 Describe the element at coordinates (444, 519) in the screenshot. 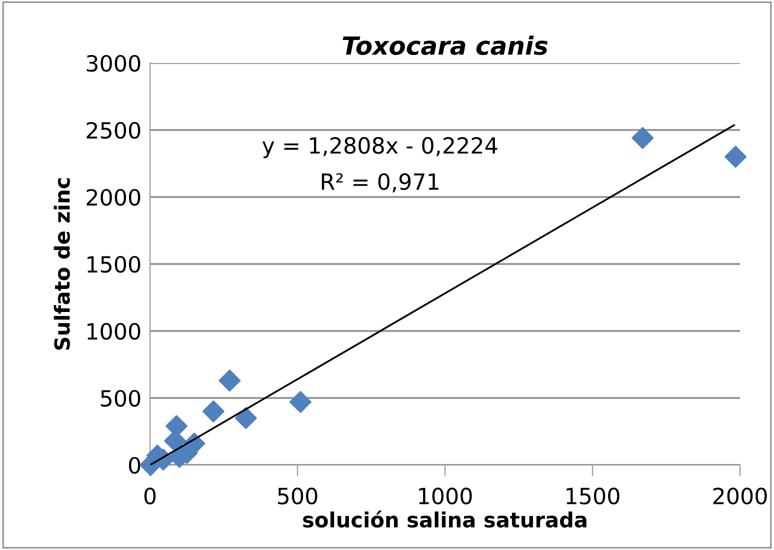

I see `x-axis-title: solución salina saturada` at that location.